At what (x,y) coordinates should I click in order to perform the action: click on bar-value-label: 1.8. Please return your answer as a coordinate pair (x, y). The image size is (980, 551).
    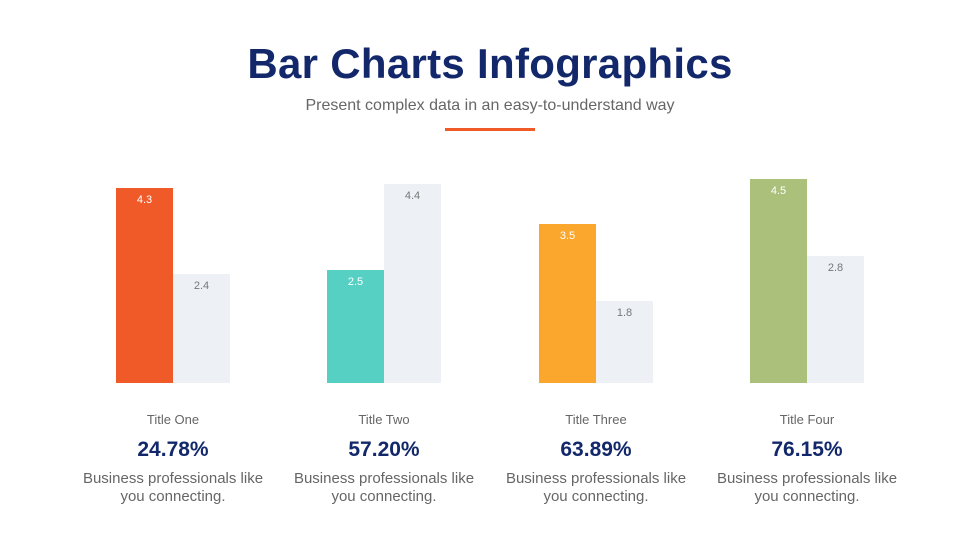
    Looking at the image, I should click on (624, 313).